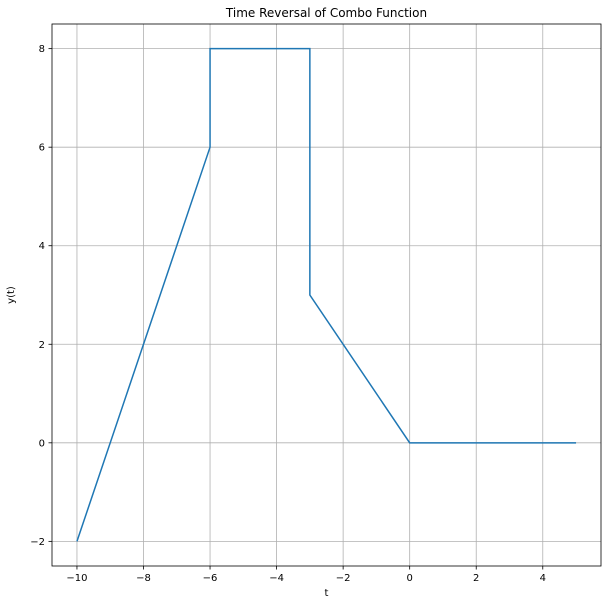  What do you see at coordinates (42, 49) in the screenshot?
I see `y-tick-label: 8` at bounding box center [42, 49].